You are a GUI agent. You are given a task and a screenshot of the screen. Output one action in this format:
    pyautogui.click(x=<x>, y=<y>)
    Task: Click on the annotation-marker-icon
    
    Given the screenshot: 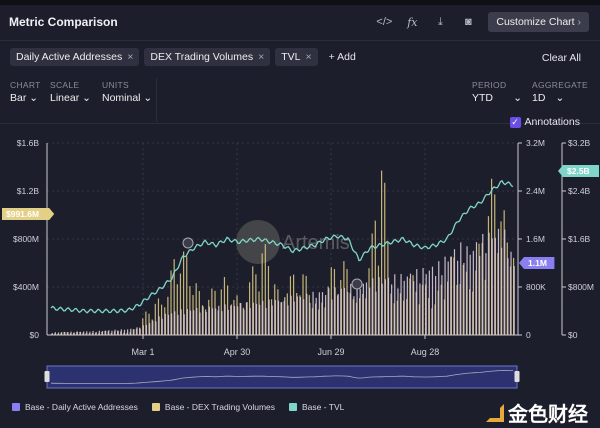 What is the action you would take?
    pyautogui.click(x=188, y=243)
    